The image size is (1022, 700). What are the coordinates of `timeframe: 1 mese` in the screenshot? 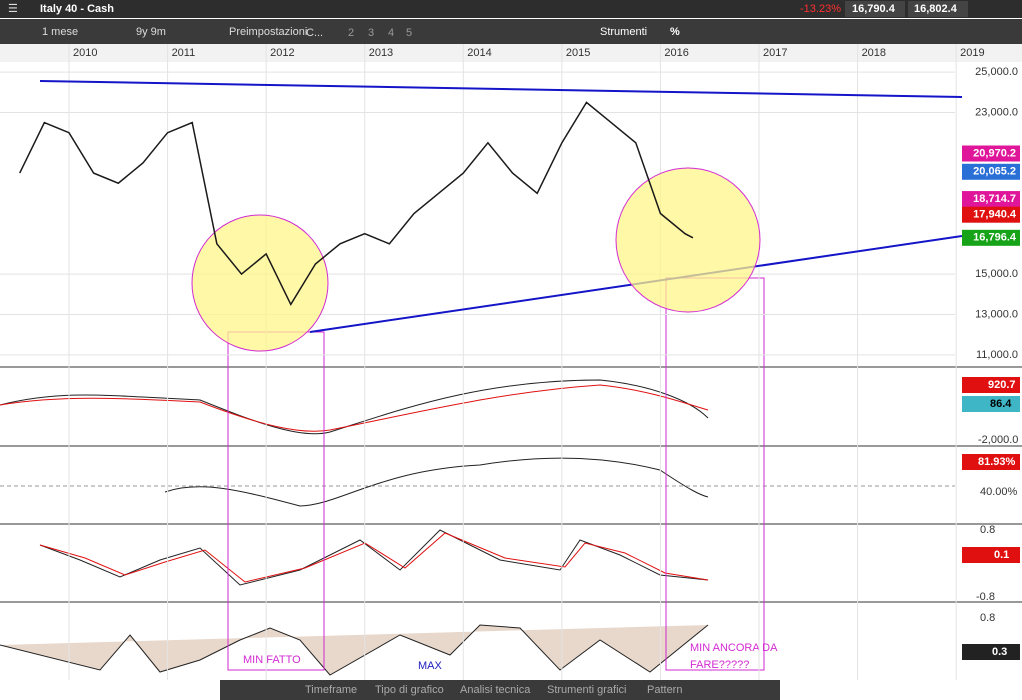 It's located at (60, 32).